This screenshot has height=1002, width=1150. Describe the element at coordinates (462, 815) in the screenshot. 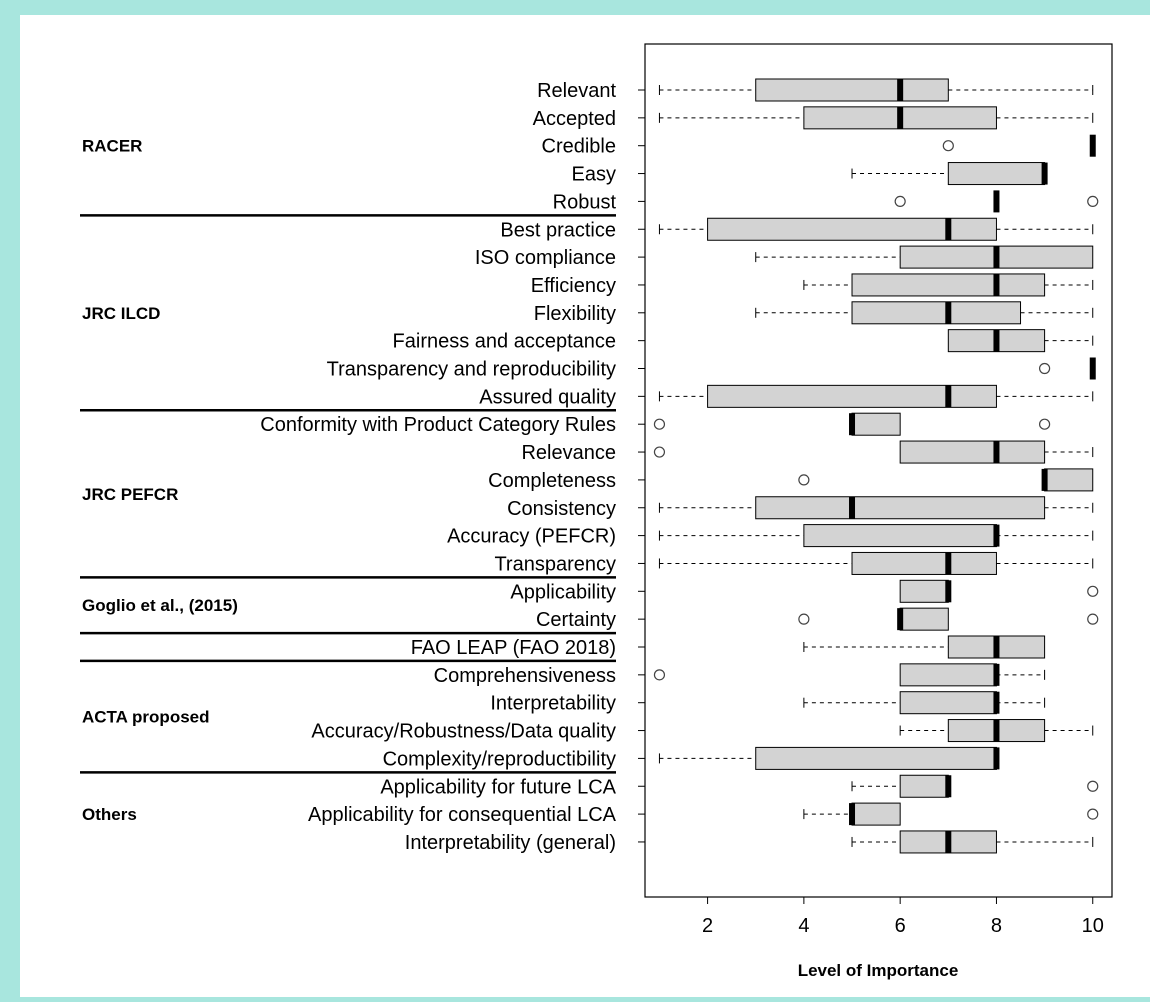

I see `category-label: Applicability for consequential LCA` at that location.